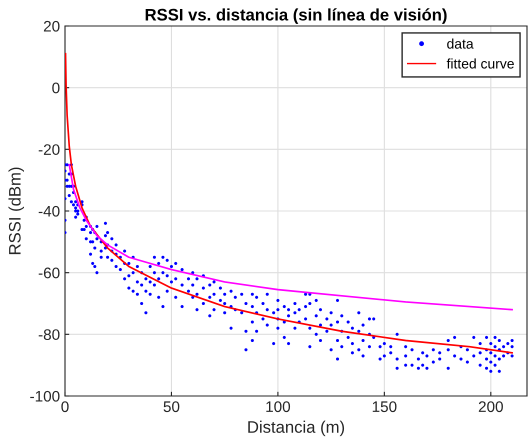 The image size is (530, 444). What do you see at coordinates (49, 273) in the screenshot?
I see `y-tick-label: -60` at bounding box center [49, 273].